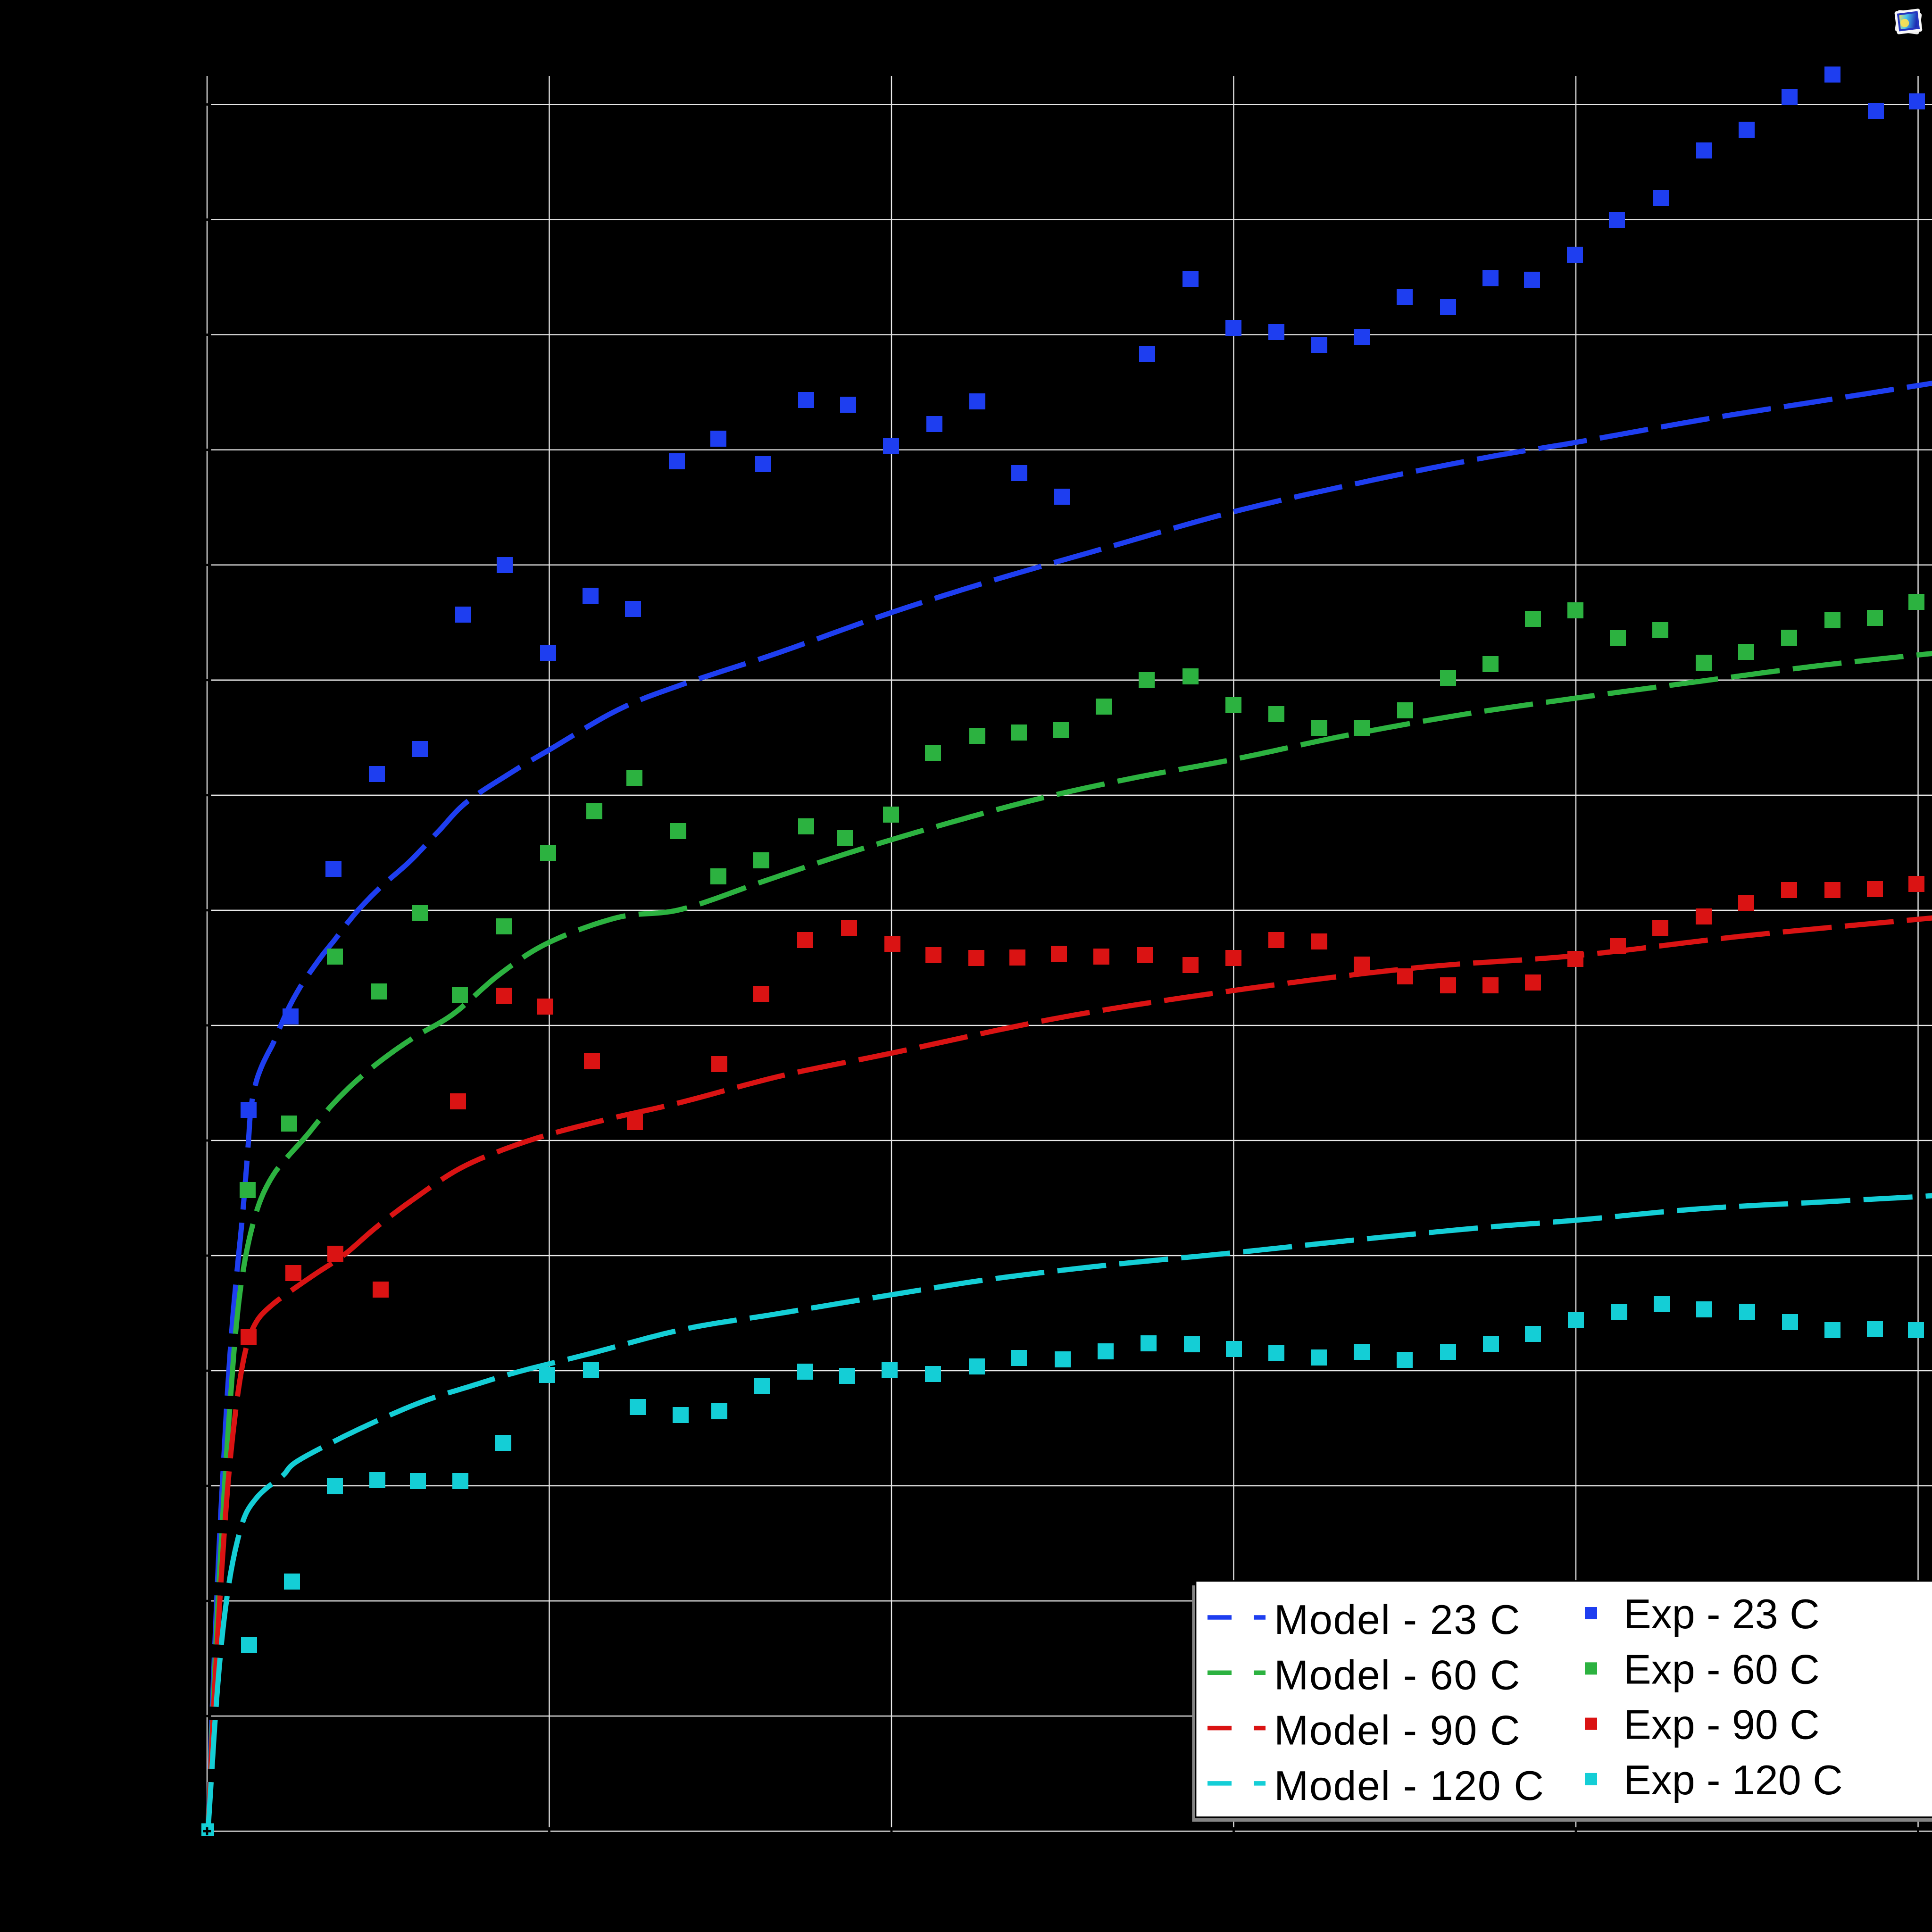  What do you see at coordinates (1397, 1620) in the screenshot?
I see `svg-text: Model - 23 C` at bounding box center [1397, 1620].